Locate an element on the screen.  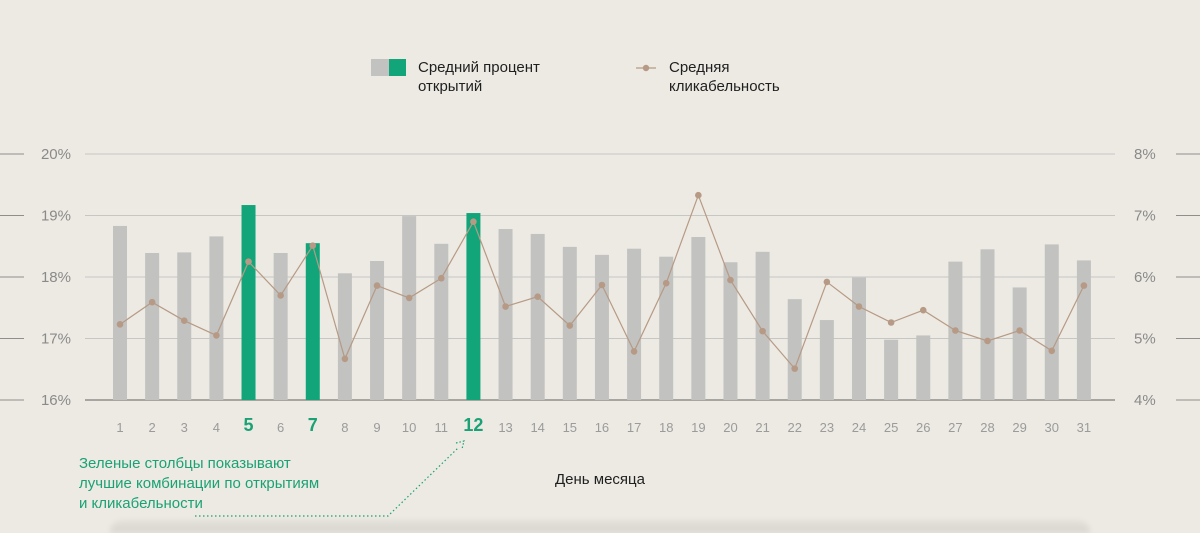
x-tick-label: 14 is located at coordinates (537, 427).